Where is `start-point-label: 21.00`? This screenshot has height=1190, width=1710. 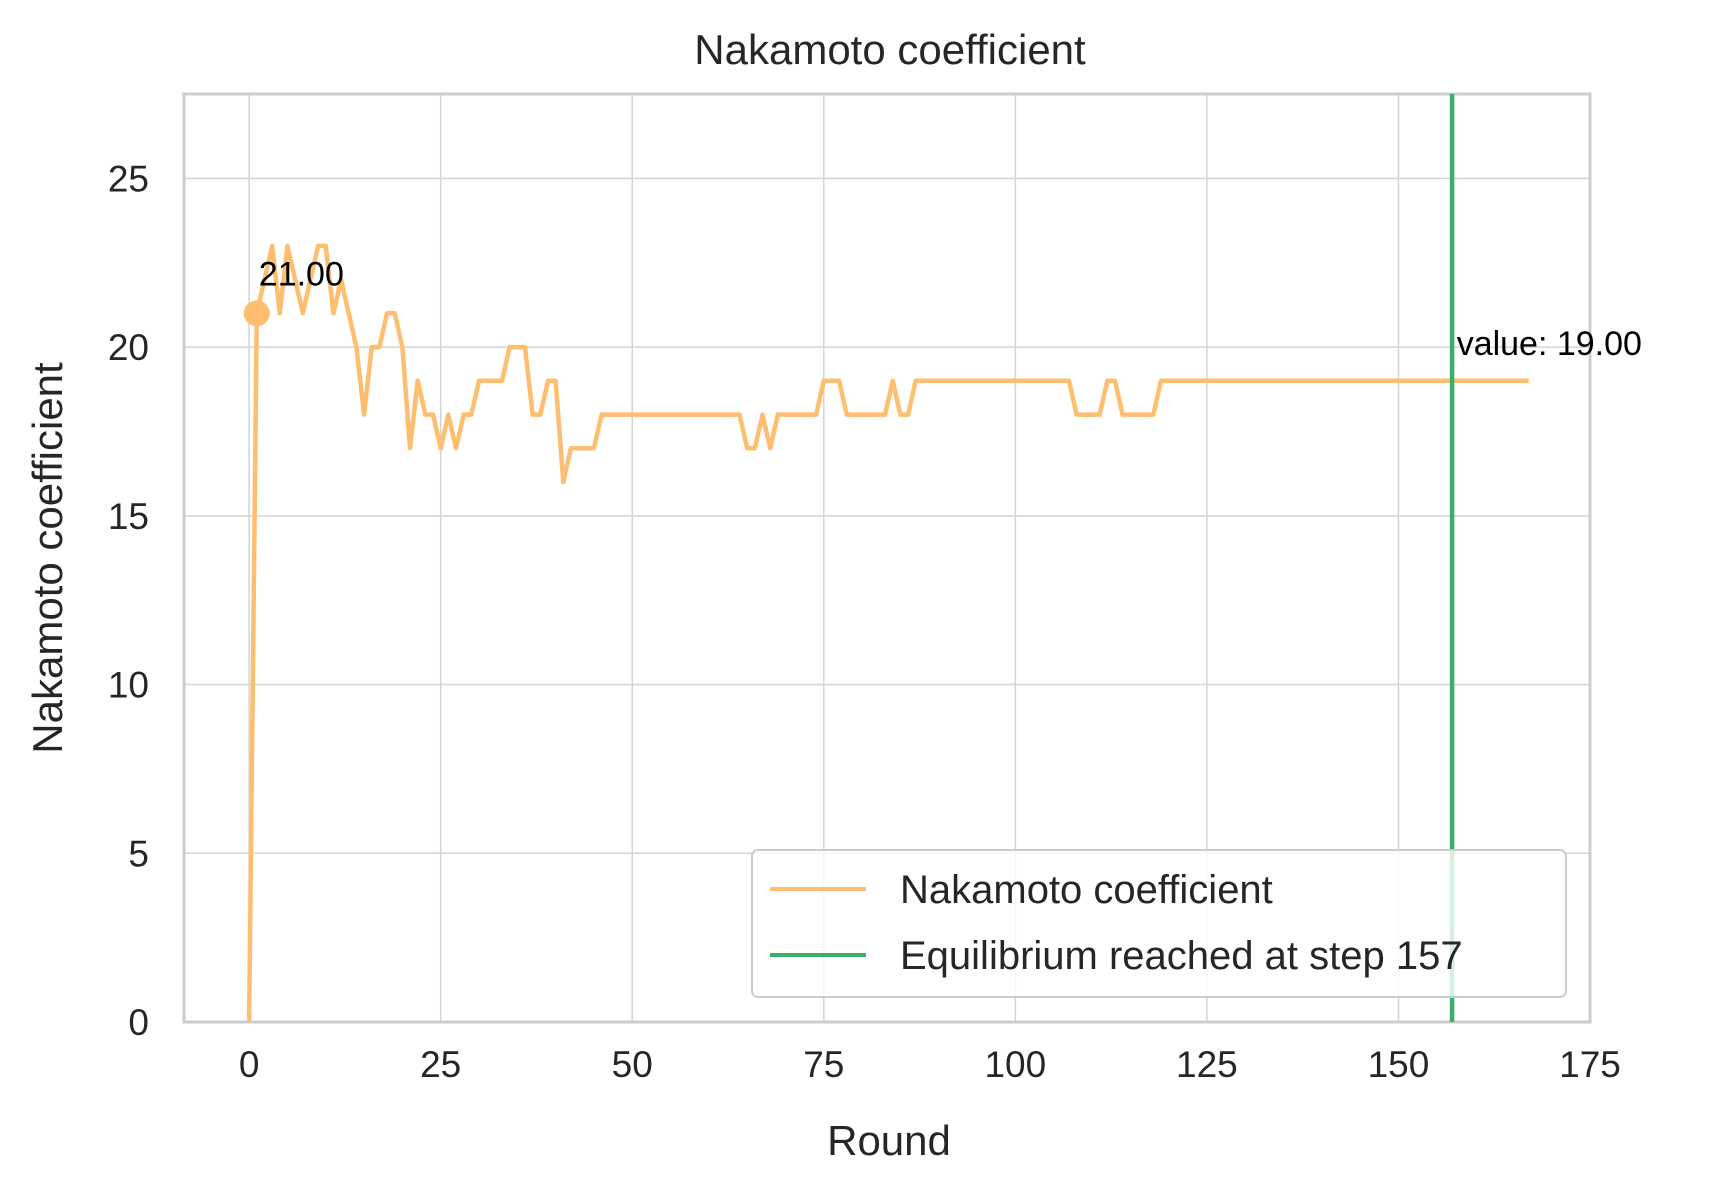
start-point-label: 21.00 is located at coordinates (301, 274).